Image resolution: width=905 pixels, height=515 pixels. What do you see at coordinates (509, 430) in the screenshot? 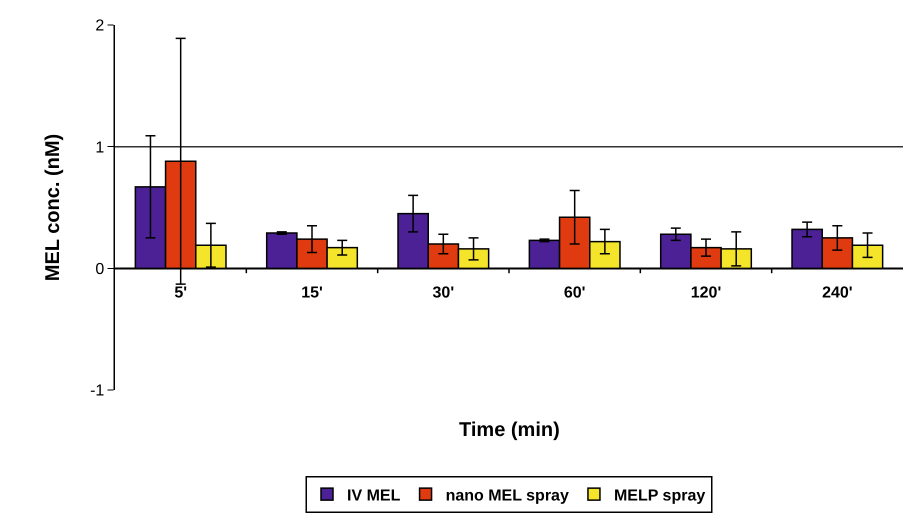
I see `x-axis-title: Time (min)` at bounding box center [509, 430].